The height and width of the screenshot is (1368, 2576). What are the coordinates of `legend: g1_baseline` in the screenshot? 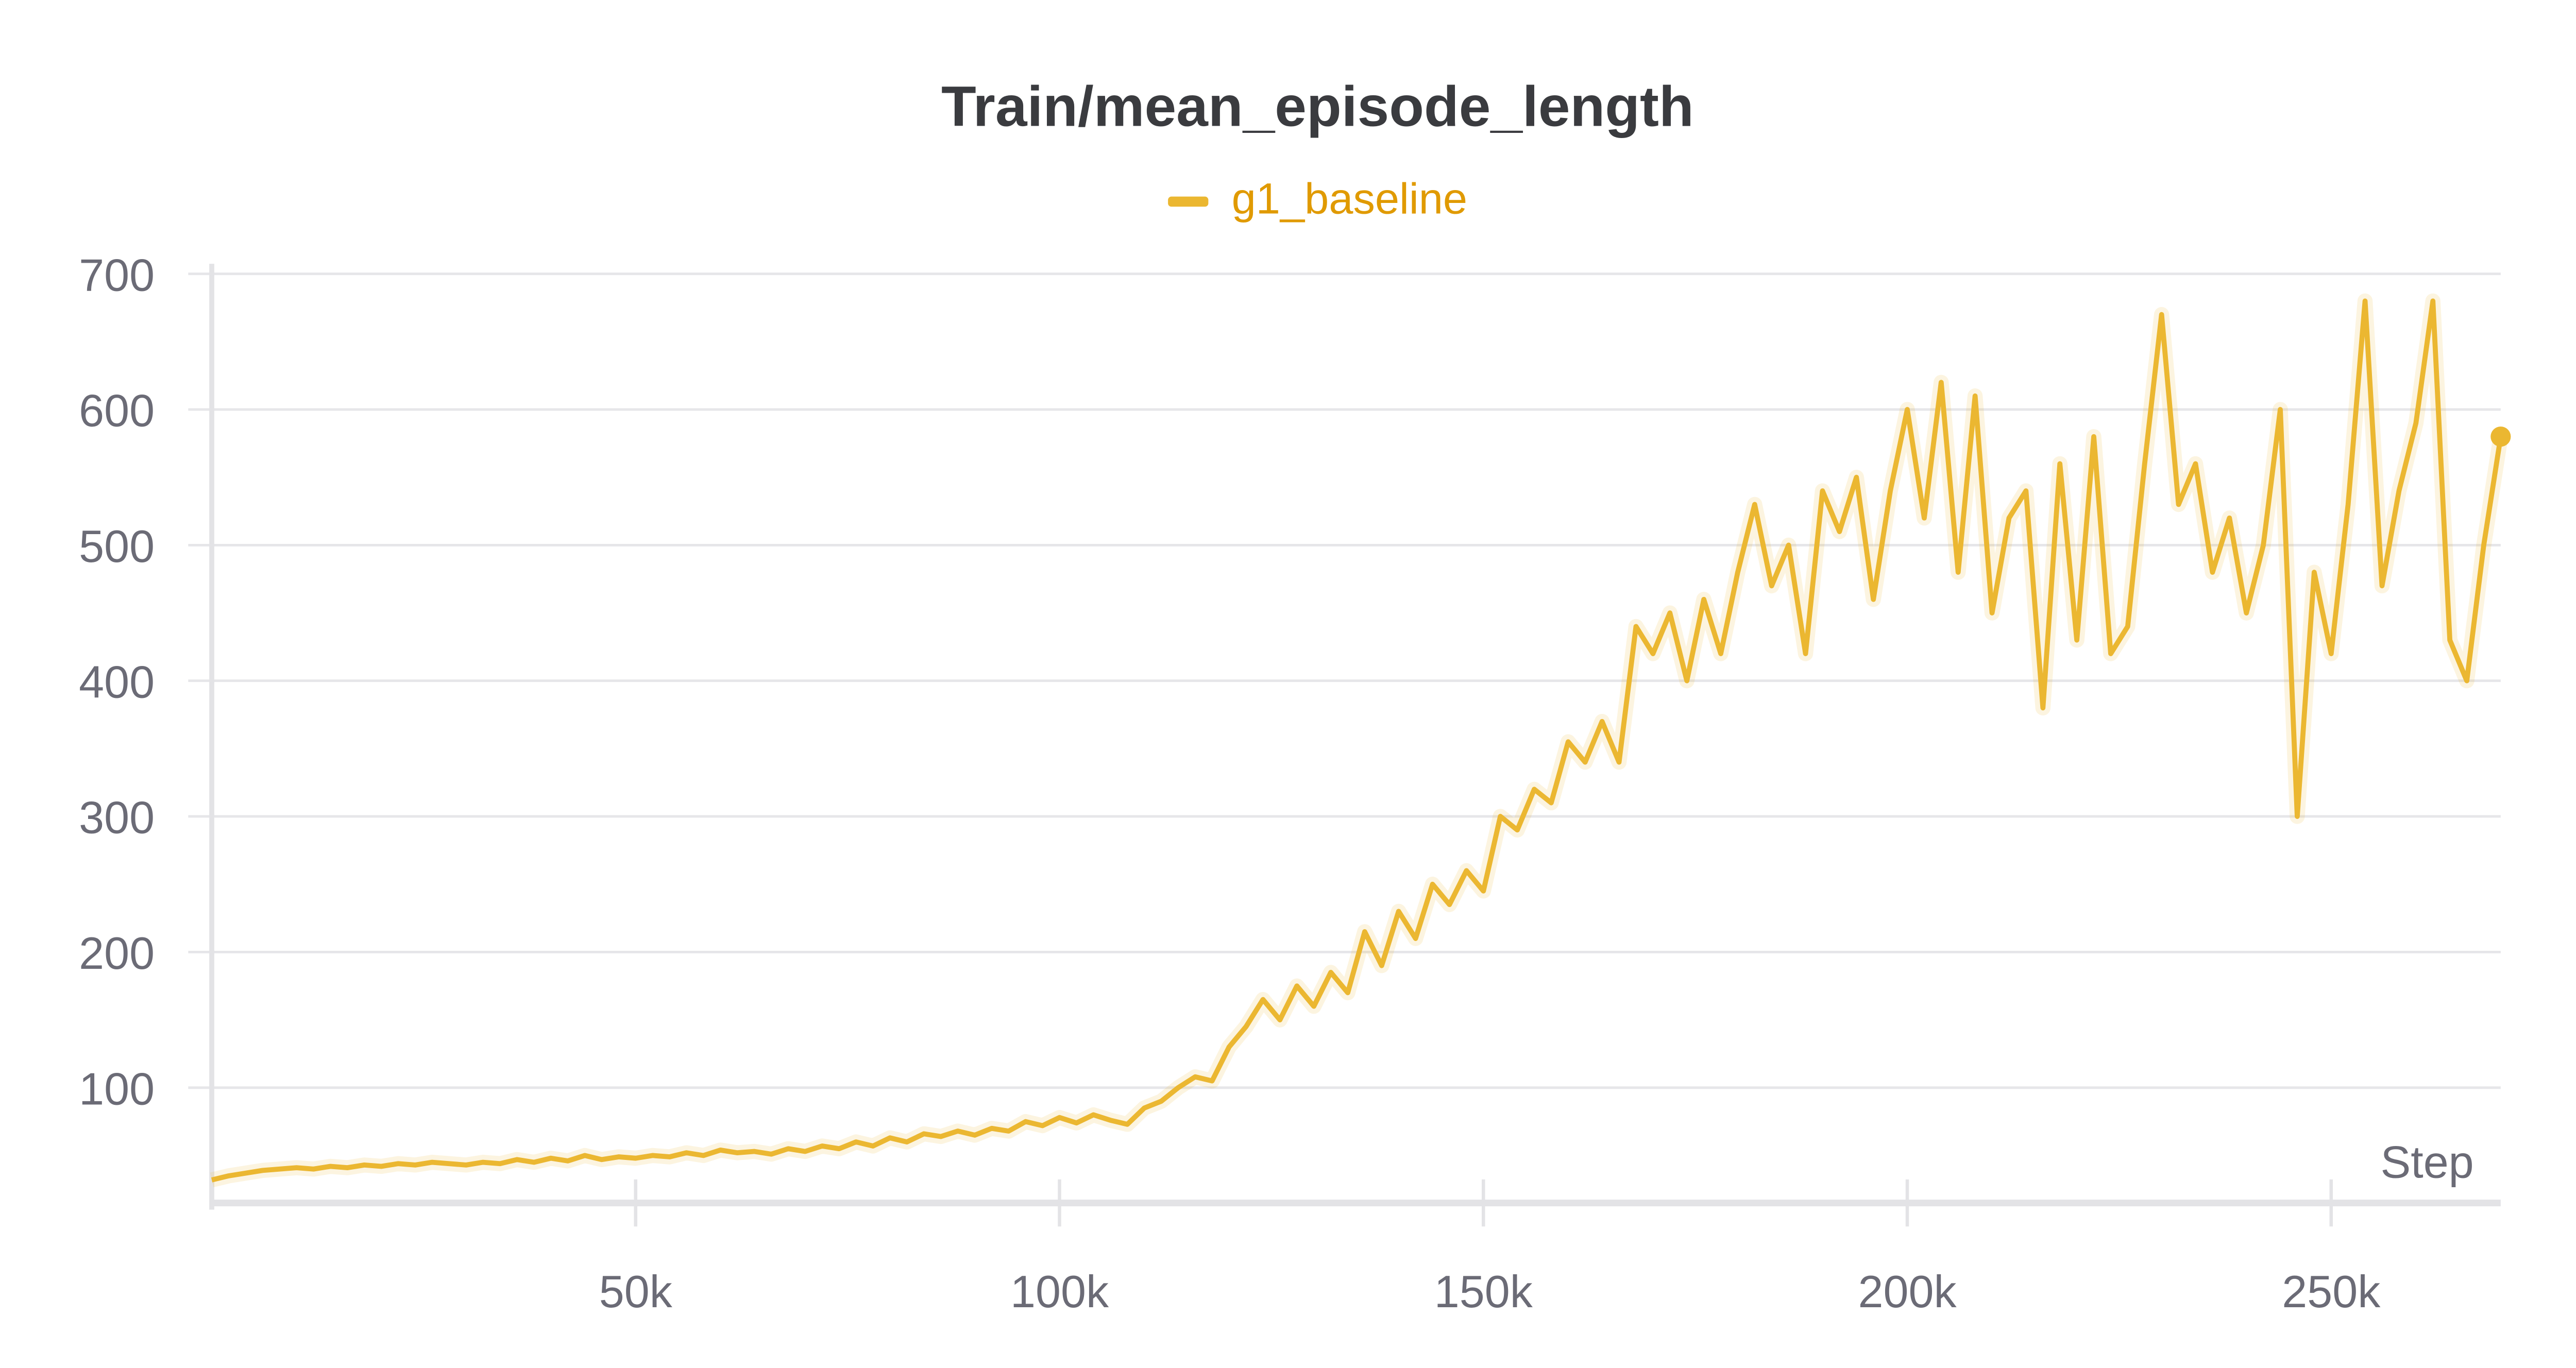 It's located at (1288, 199).